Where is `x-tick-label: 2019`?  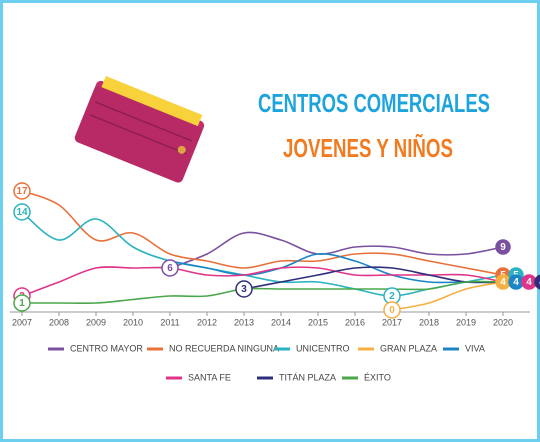 x-tick-label: 2019 is located at coordinates (466, 322).